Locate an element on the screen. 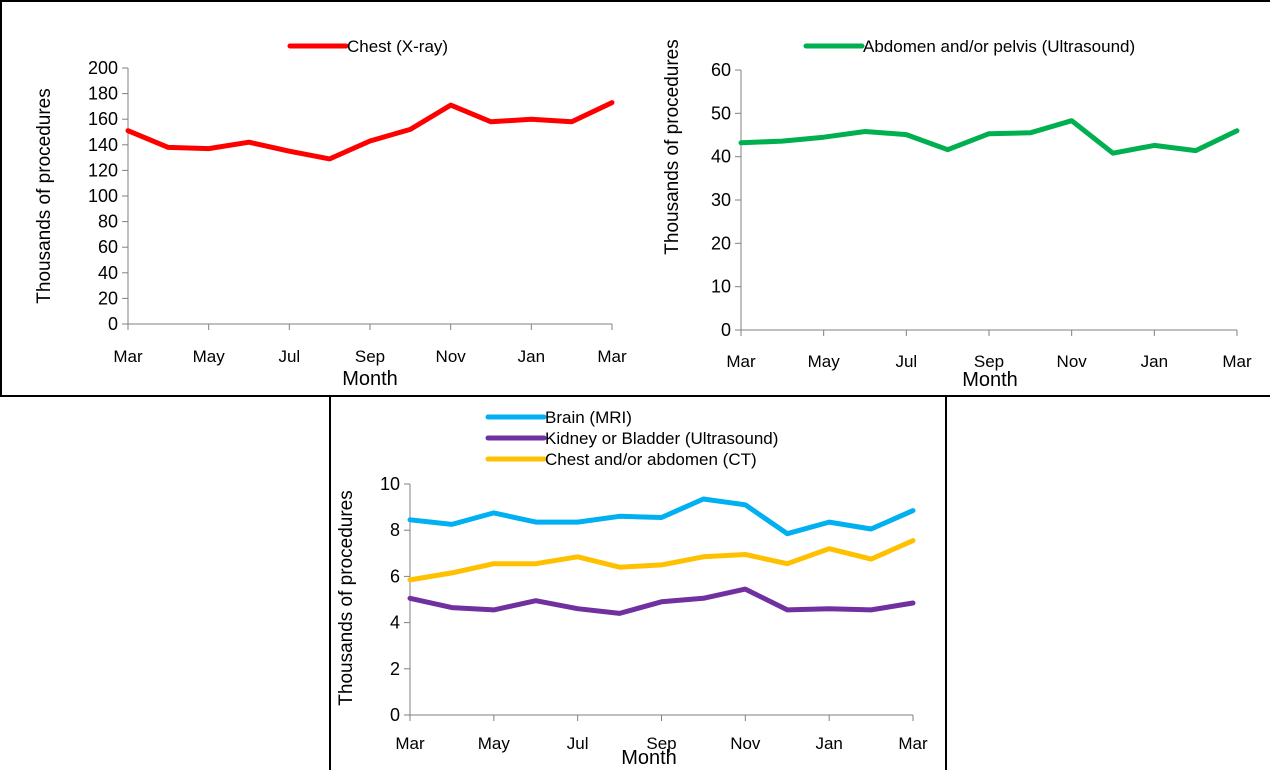 The height and width of the screenshot is (770, 1270). legend-label: Abdomen and/or pelvis (Ultrasound) is located at coordinates (999, 46).